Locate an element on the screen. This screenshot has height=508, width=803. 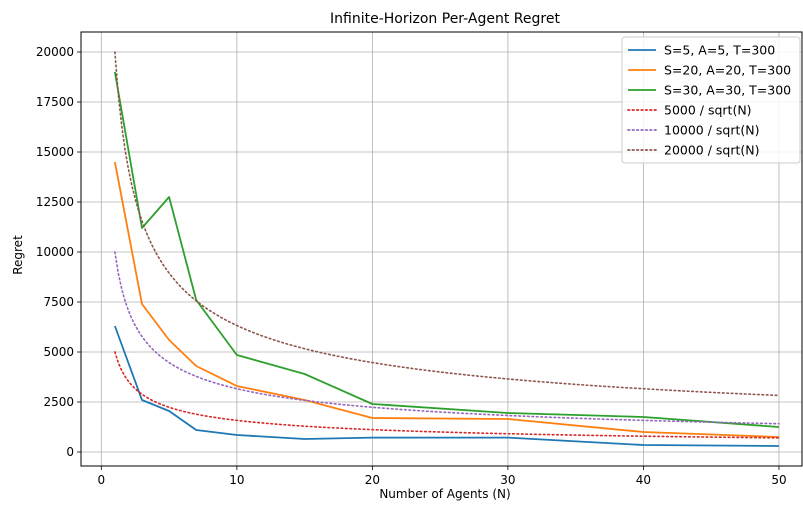
chart-title: Infinite-Horizon Per-Agent Regret is located at coordinates (445, 19).